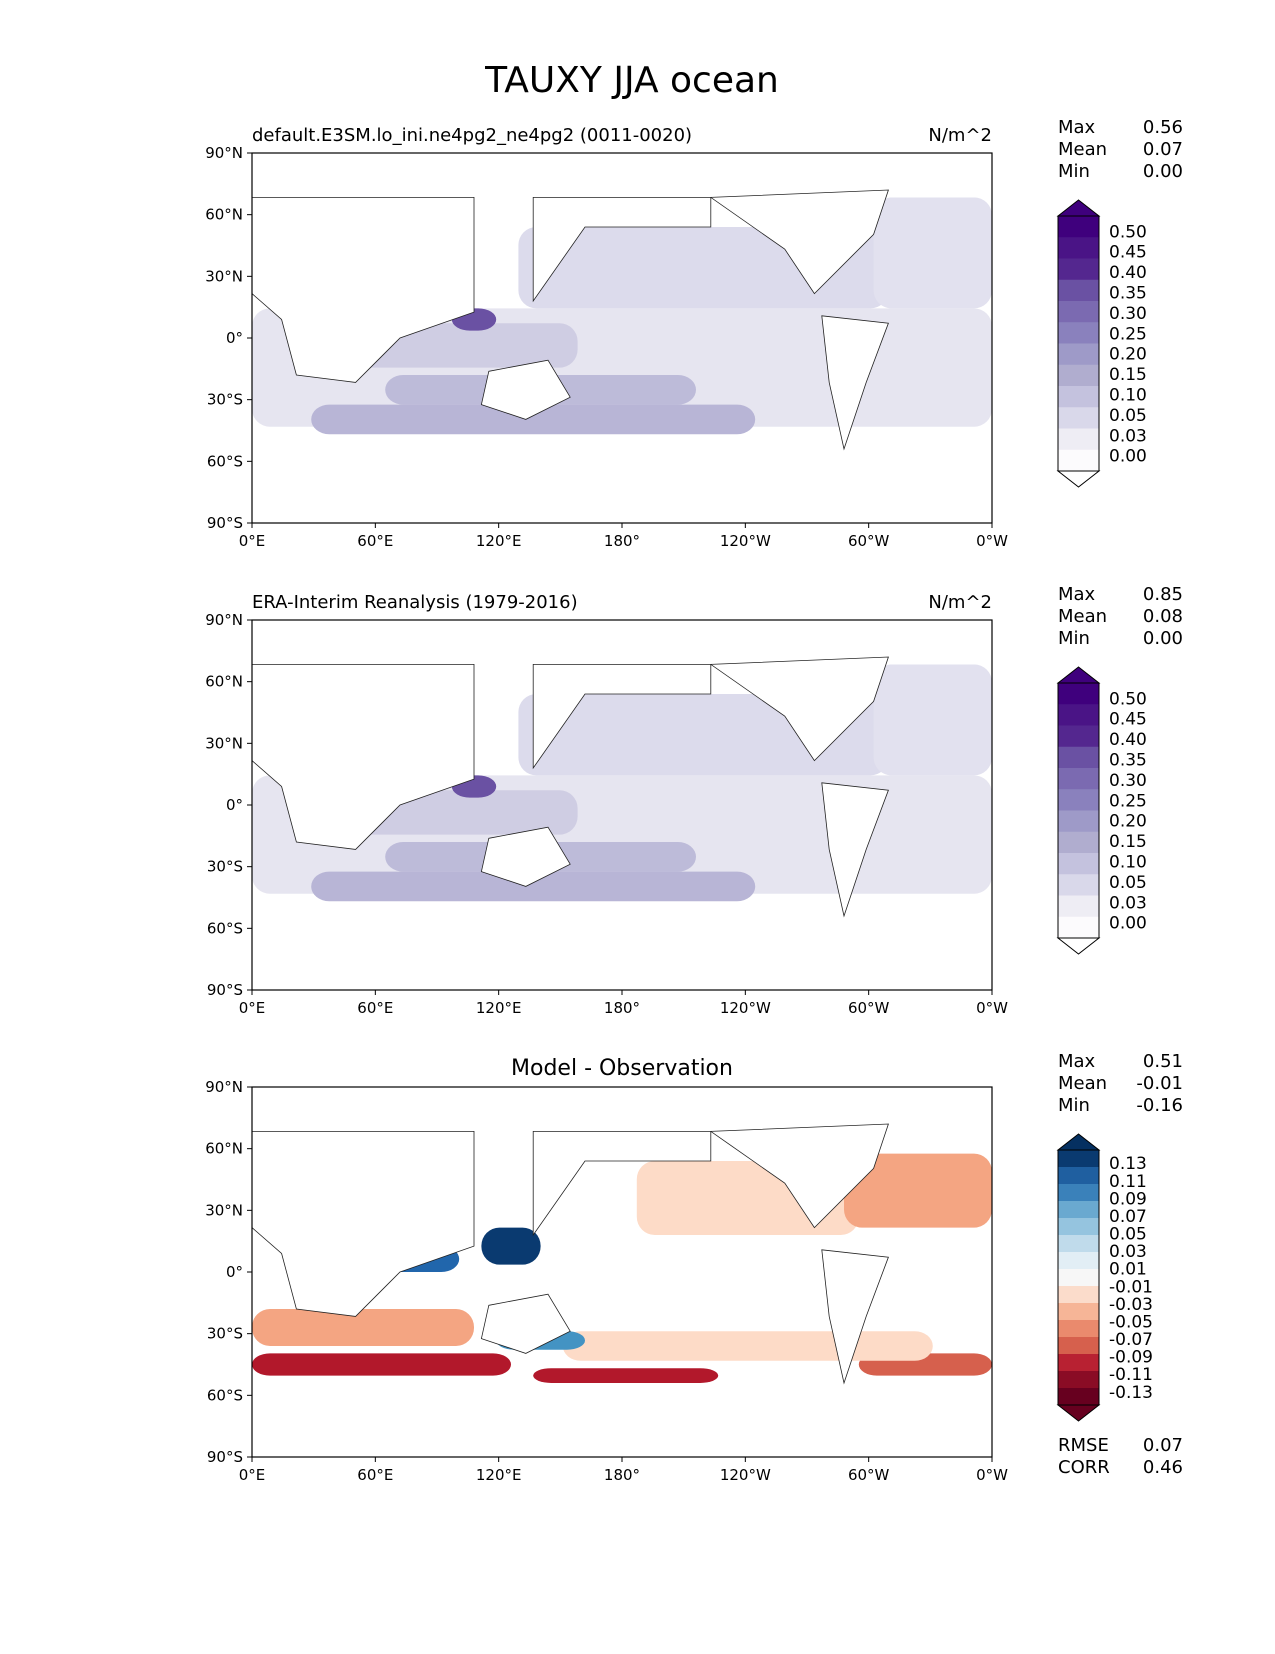 This screenshot has width=1275, height=1654. Describe the element at coordinates (1128, 1252) in the screenshot. I see `diff-colorbar-tick-label: 0.03` at that location.